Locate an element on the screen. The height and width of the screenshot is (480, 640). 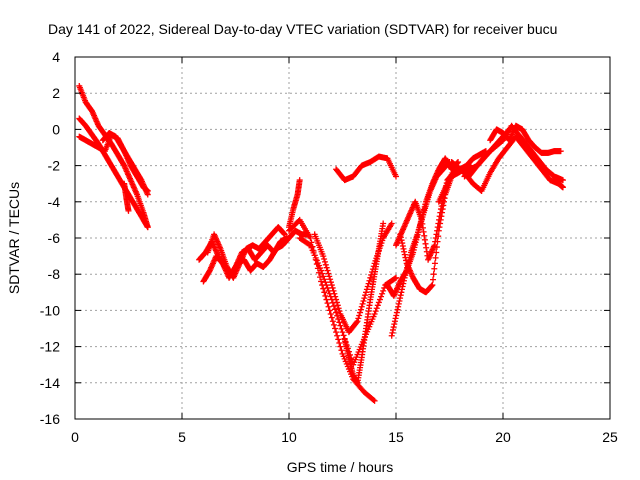
y-tick-label: -16 is located at coordinates (50, 419).